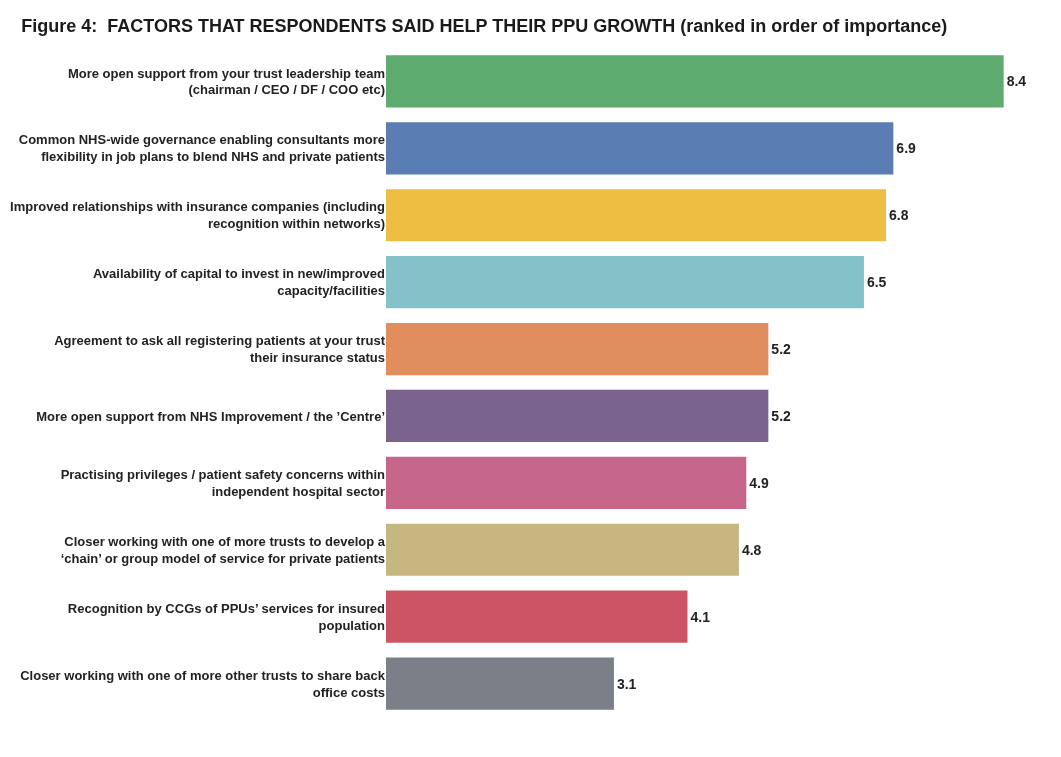  Describe the element at coordinates (226, 616) in the screenshot. I see `y-tick-label: Recognition by CCGs of PPUs’ services for insured population` at that location.